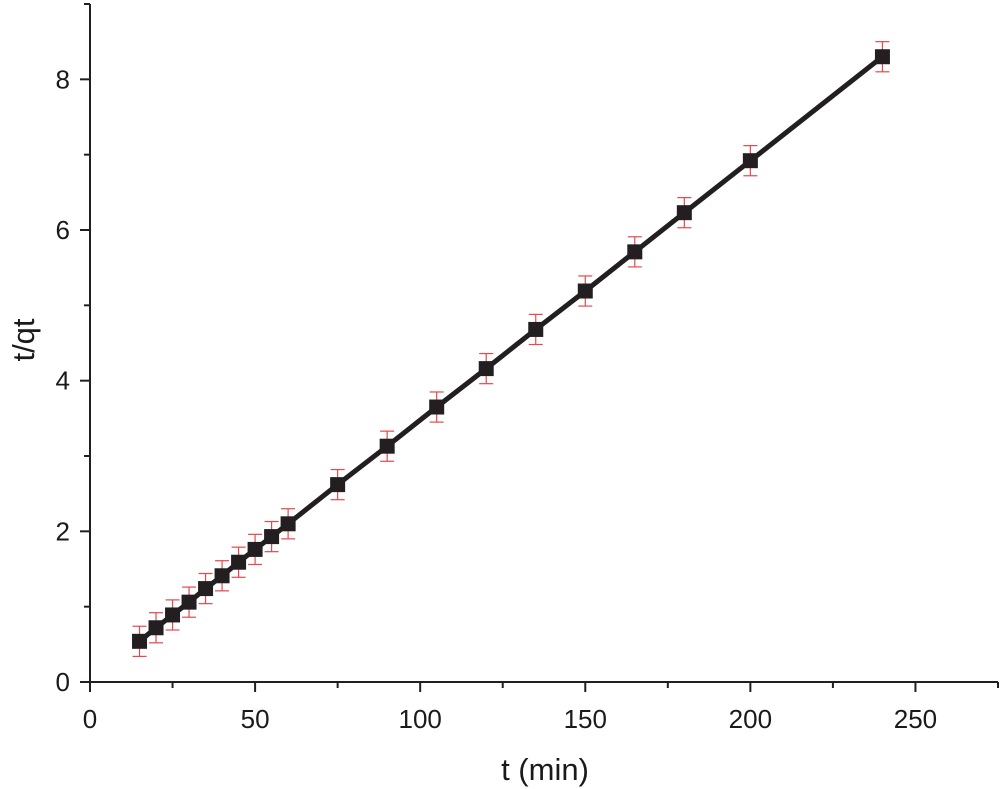 This screenshot has height=789, width=1001. Describe the element at coordinates (23, 339) in the screenshot. I see `y-axis-title: t/qt` at that location.